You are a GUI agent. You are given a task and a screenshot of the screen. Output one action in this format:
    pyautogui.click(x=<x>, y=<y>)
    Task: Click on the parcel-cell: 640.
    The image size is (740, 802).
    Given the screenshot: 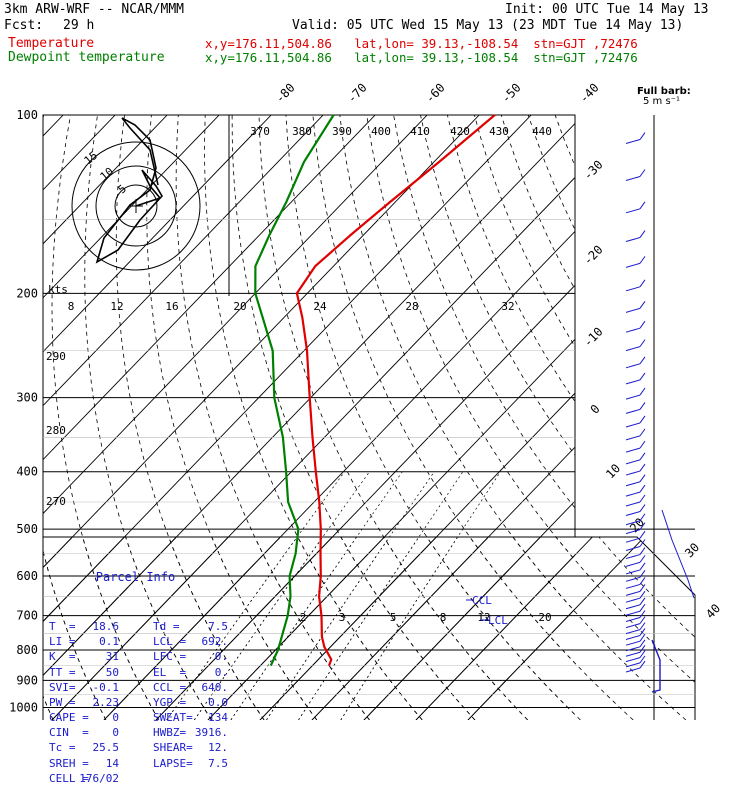 What is the action you would take?
    pyautogui.click(x=215, y=687)
    